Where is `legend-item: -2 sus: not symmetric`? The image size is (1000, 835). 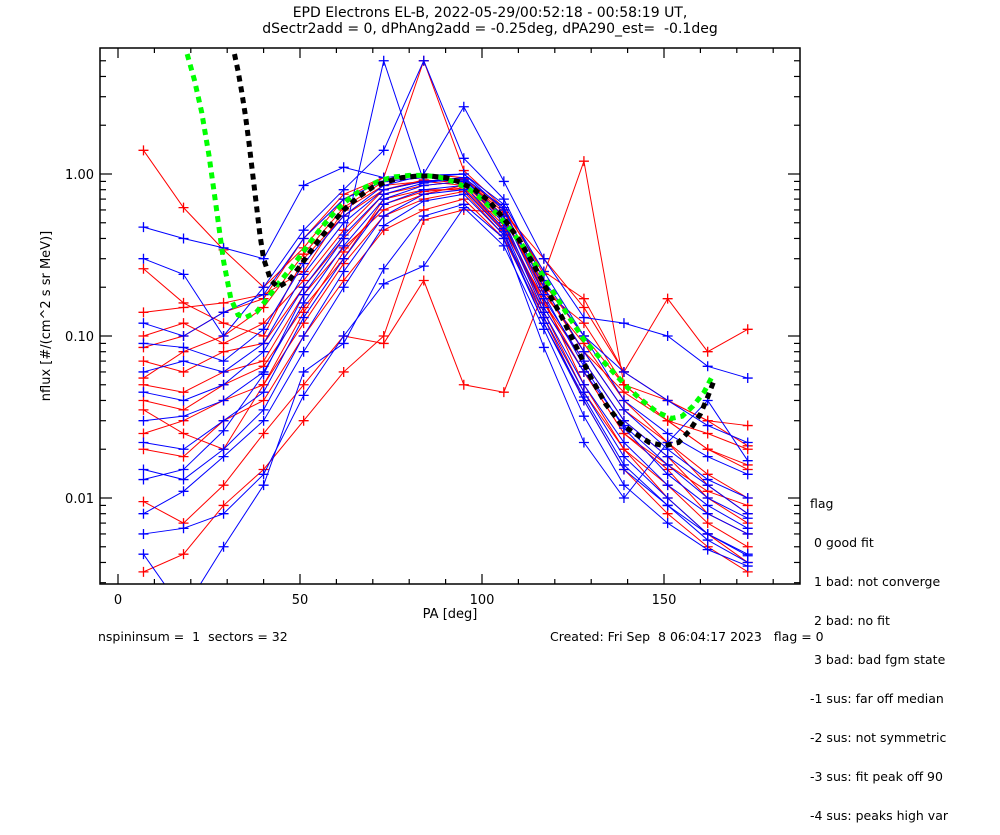 legend-item: -2 sus: not symmetric is located at coordinates (878, 737).